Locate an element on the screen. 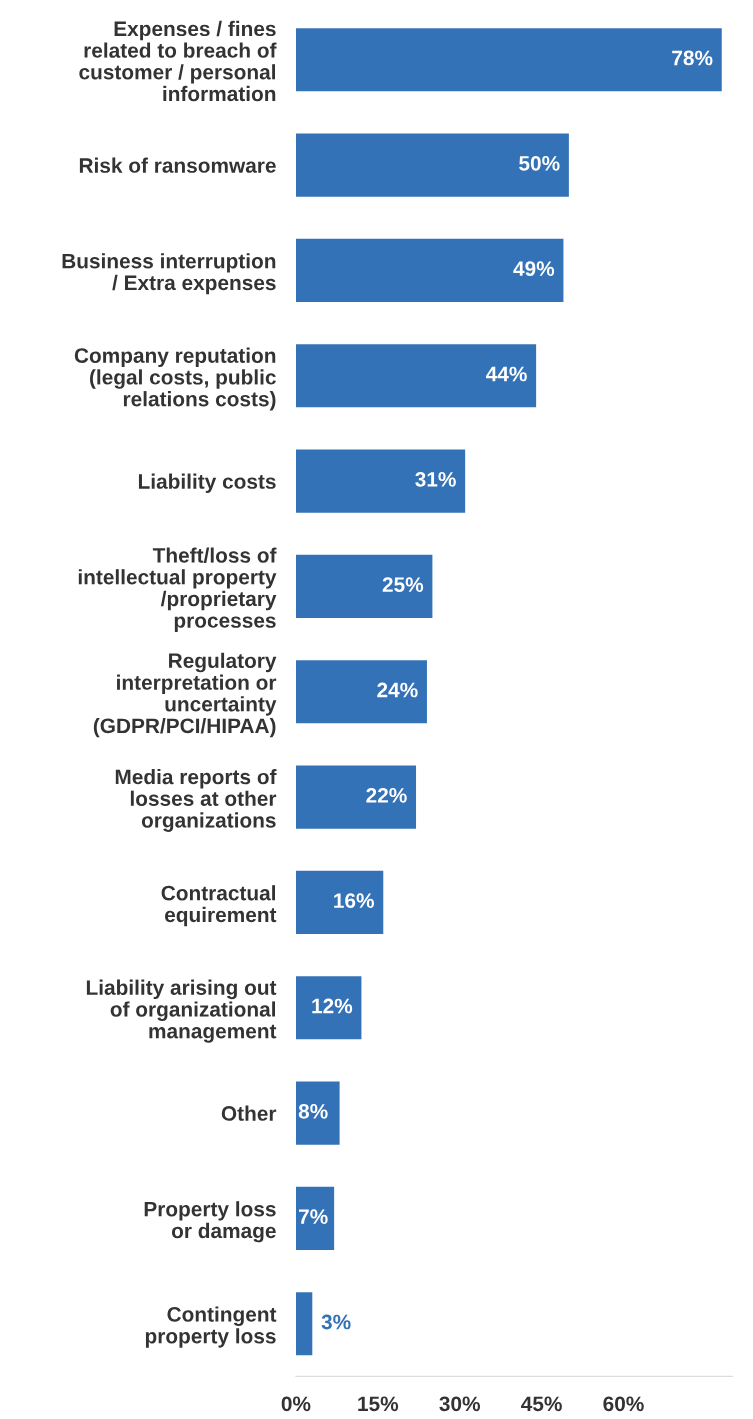 This screenshot has height=1419, width=753. y-tick-label: Business interruption / Extra expenses is located at coordinates (169, 274).